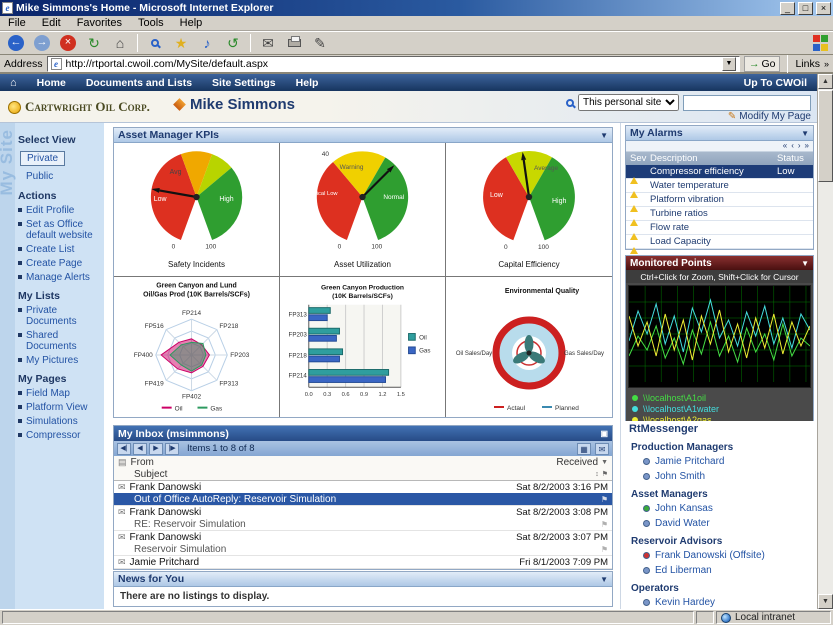 This screenshot has width=833, height=625. I want to click on sidebar-item-shared-documents: Shared Documents, so click(60, 341).